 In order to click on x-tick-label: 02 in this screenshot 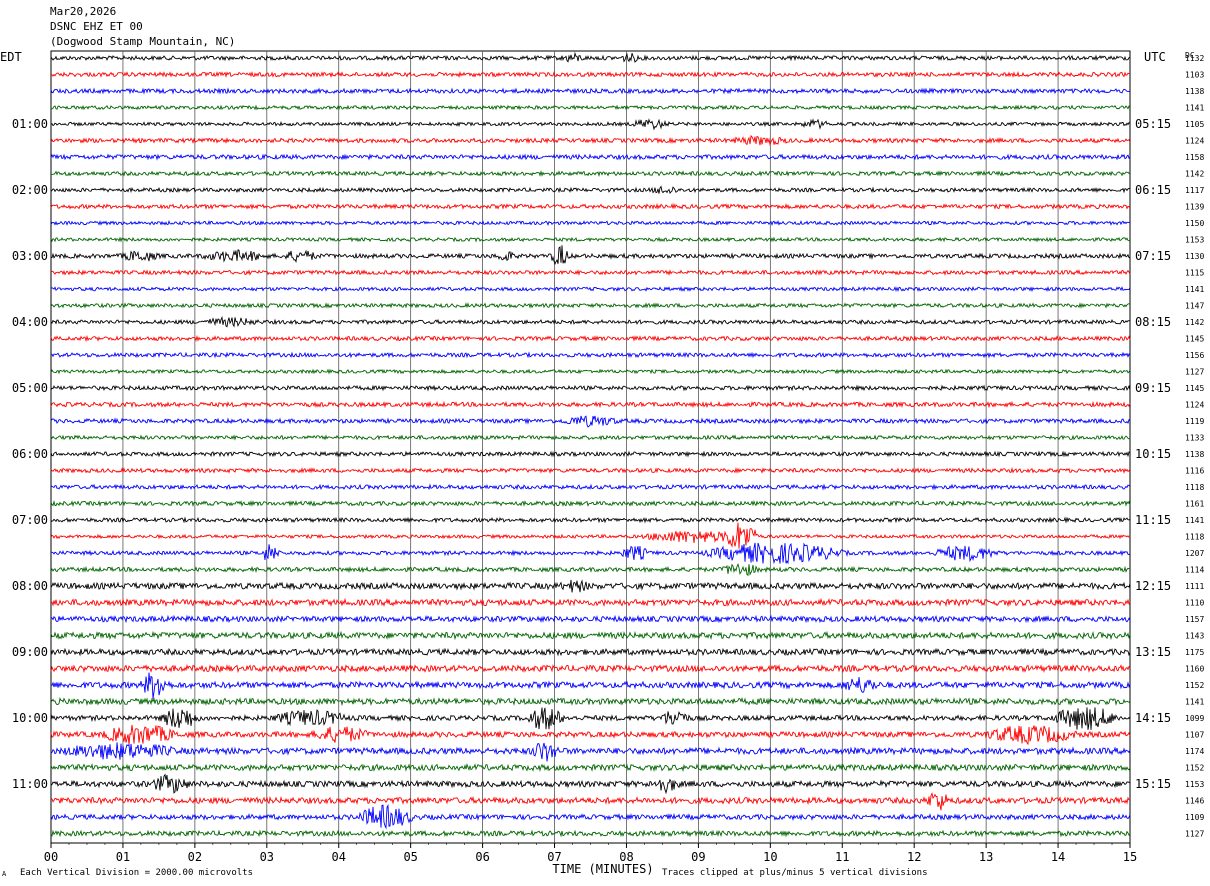, I will do `click(195, 857)`.